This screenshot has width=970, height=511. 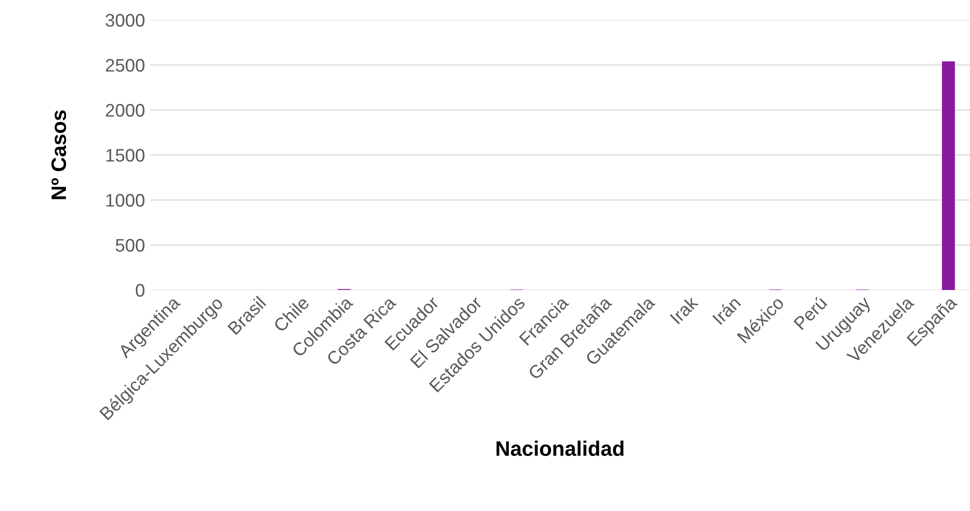 I want to click on y-tick-label: 3000, so click(x=125, y=20).